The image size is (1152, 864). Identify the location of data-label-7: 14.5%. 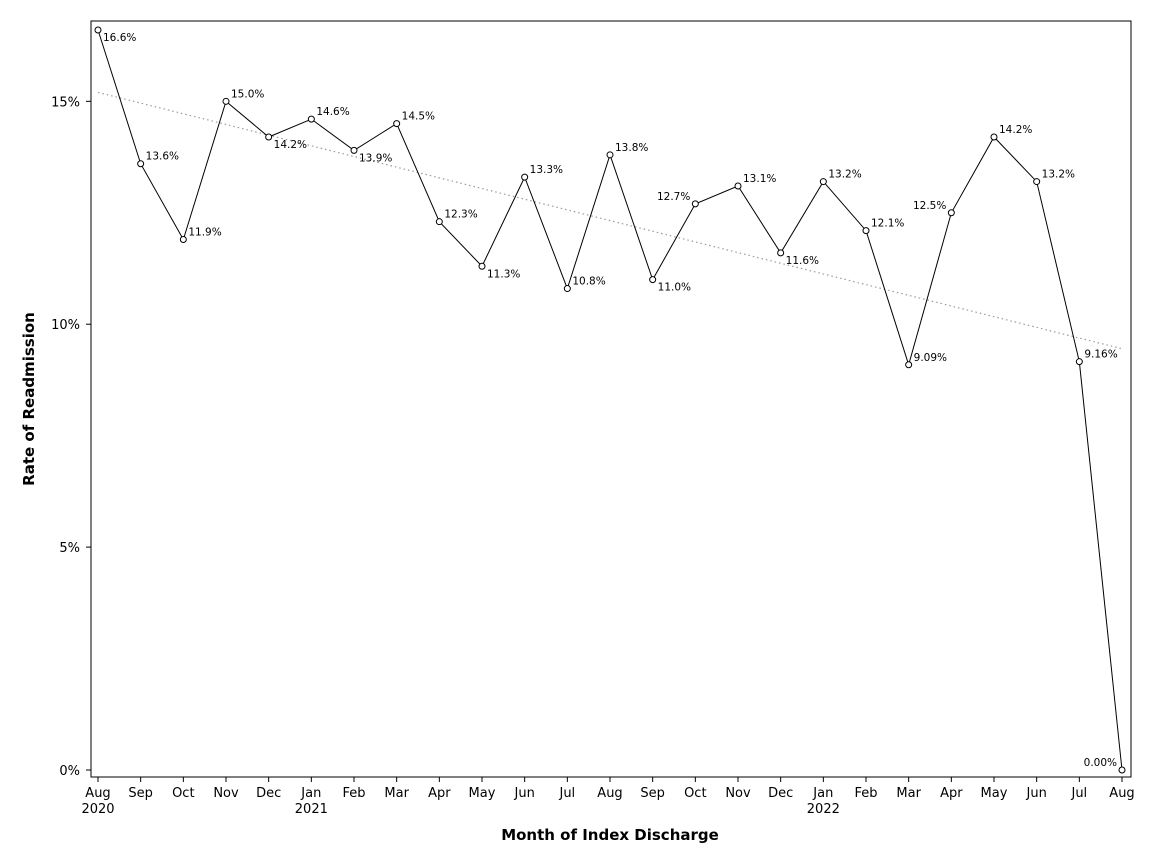
(418, 117).